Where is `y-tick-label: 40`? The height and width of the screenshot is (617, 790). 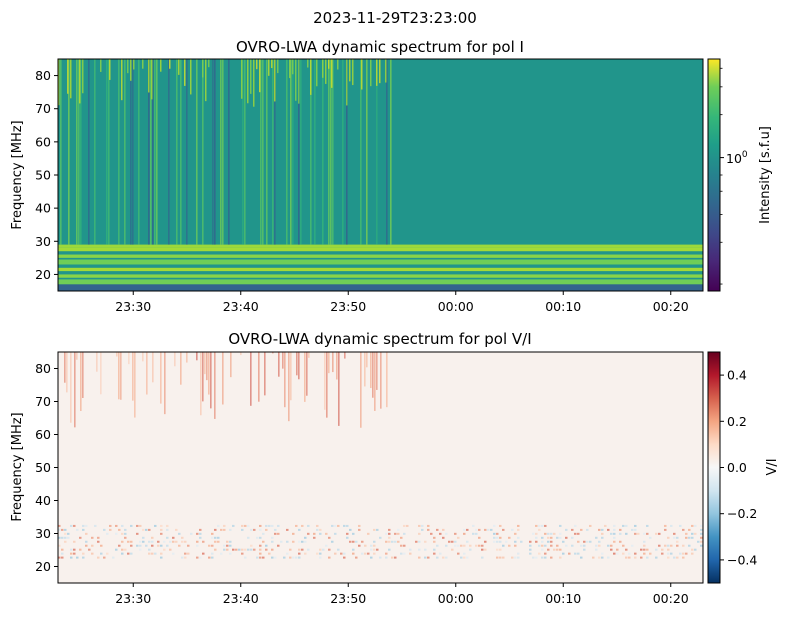 y-tick-label: 40 is located at coordinates (43, 500).